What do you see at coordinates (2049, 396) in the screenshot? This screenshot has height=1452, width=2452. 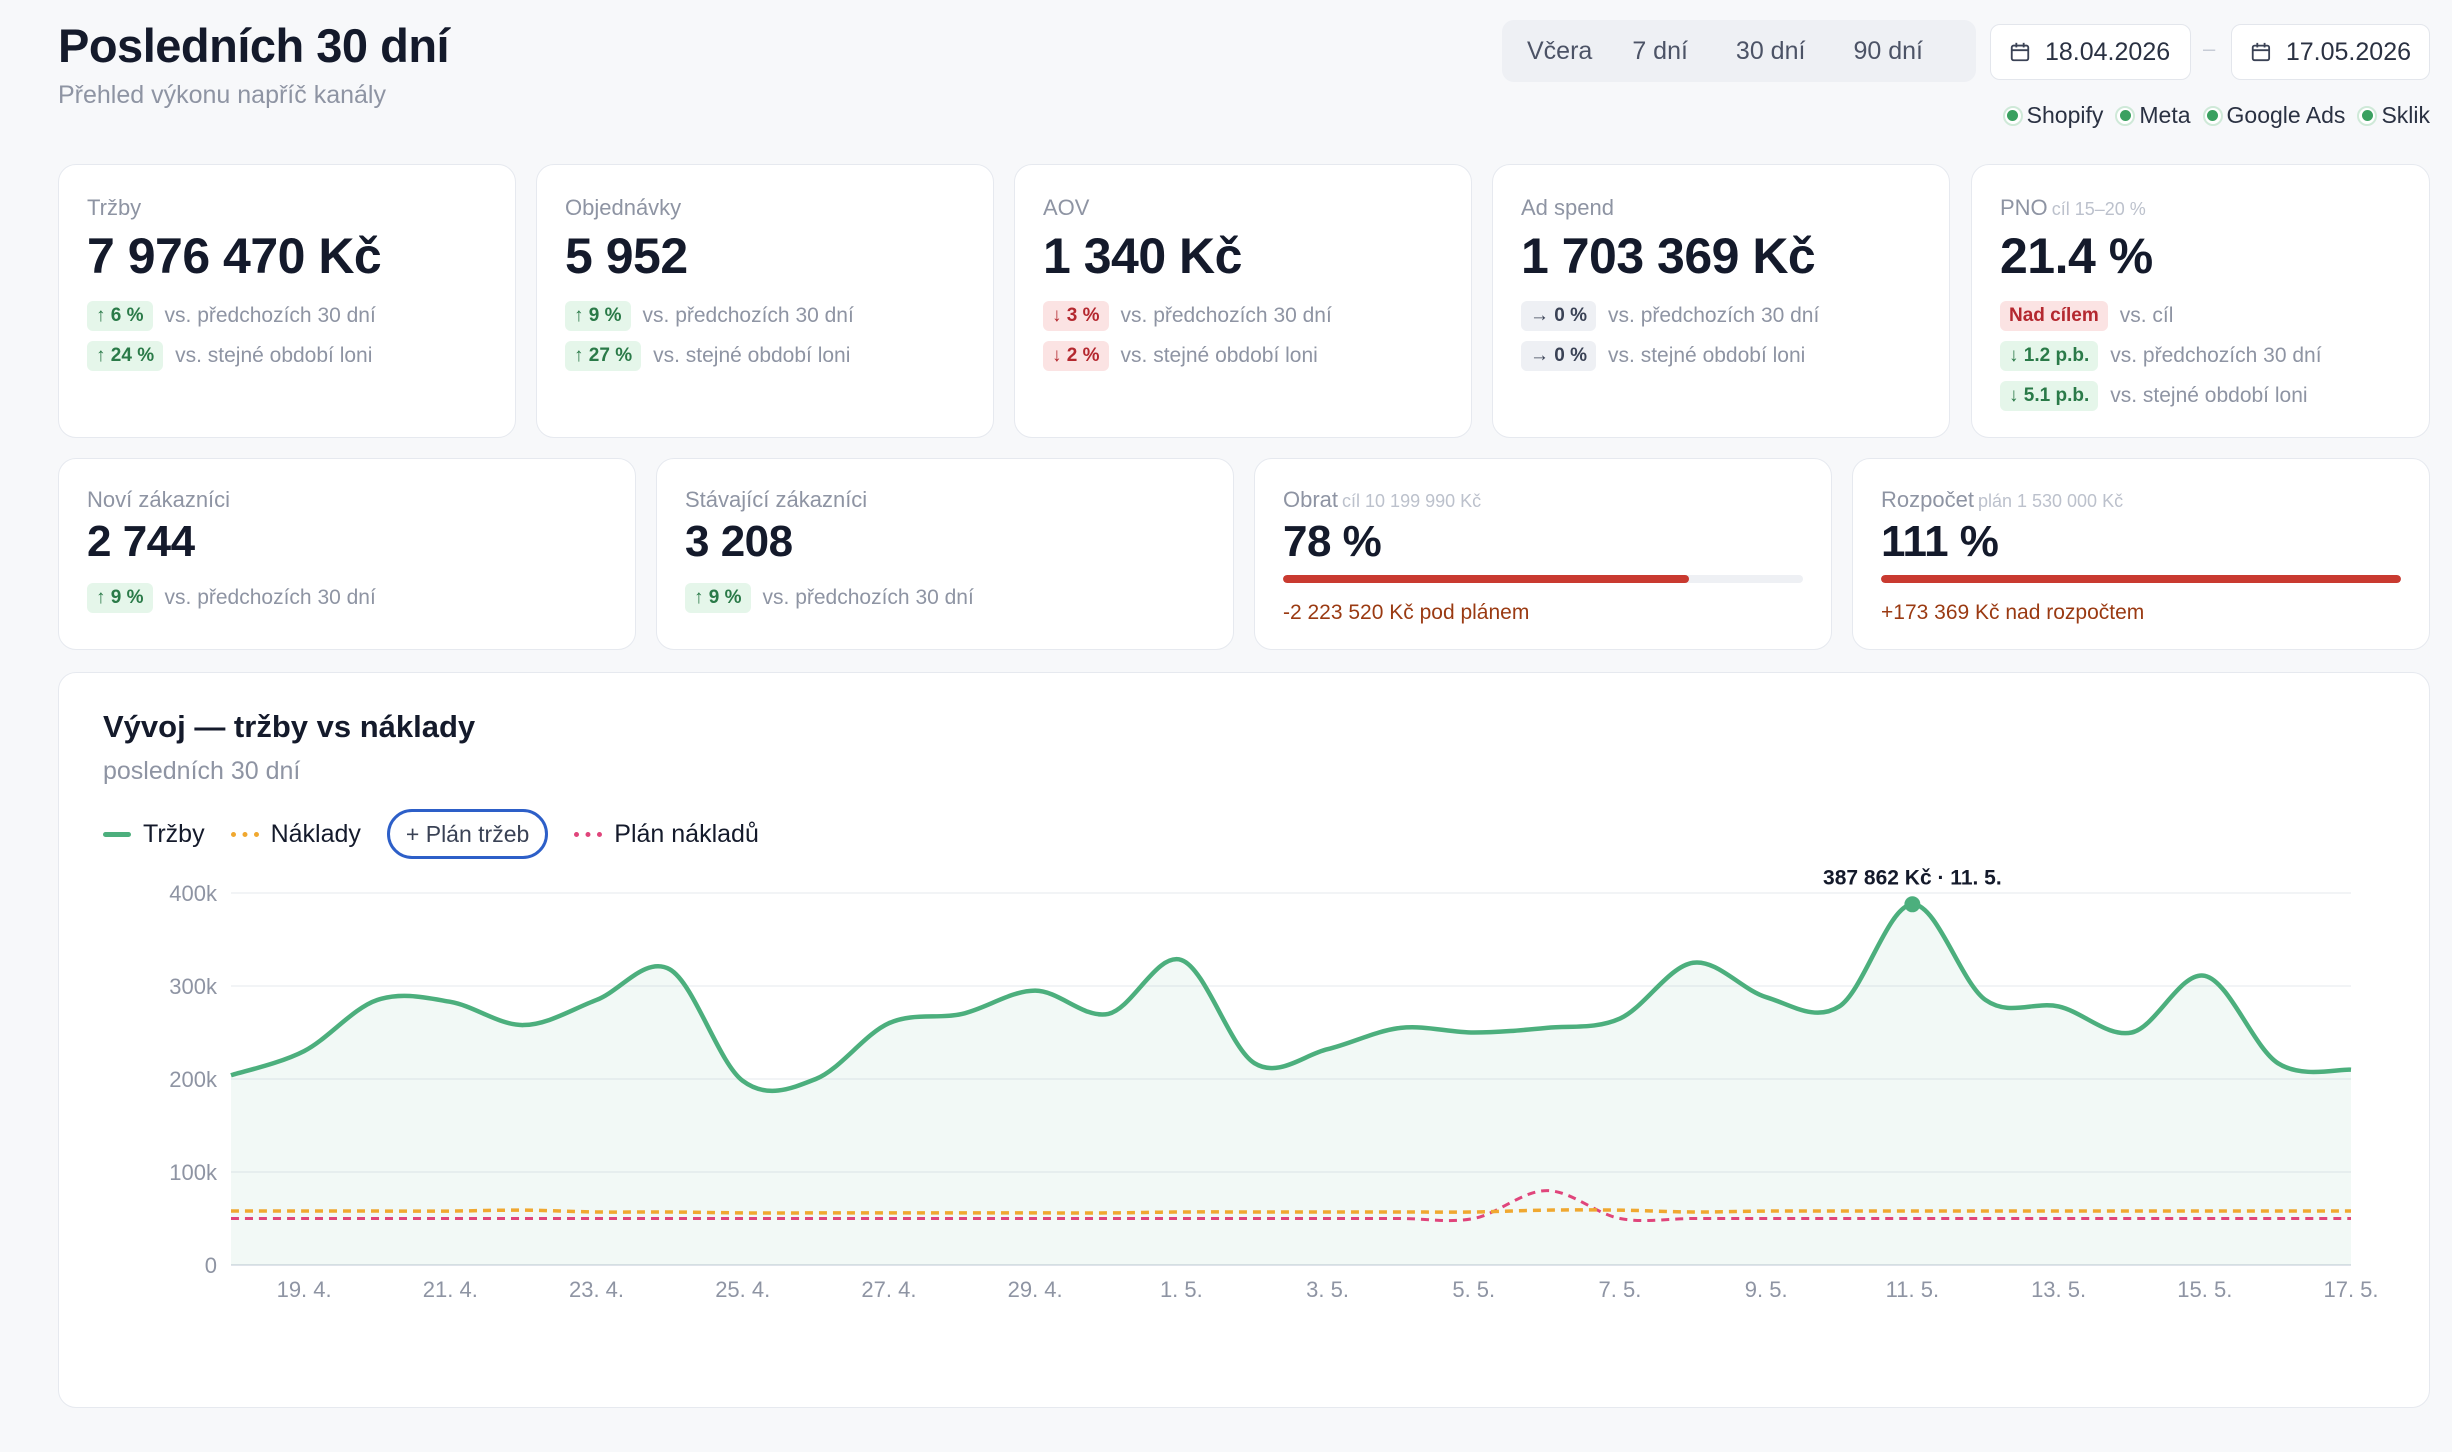 I see `change-badge: ↓ 5.1 p.b.` at bounding box center [2049, 396].